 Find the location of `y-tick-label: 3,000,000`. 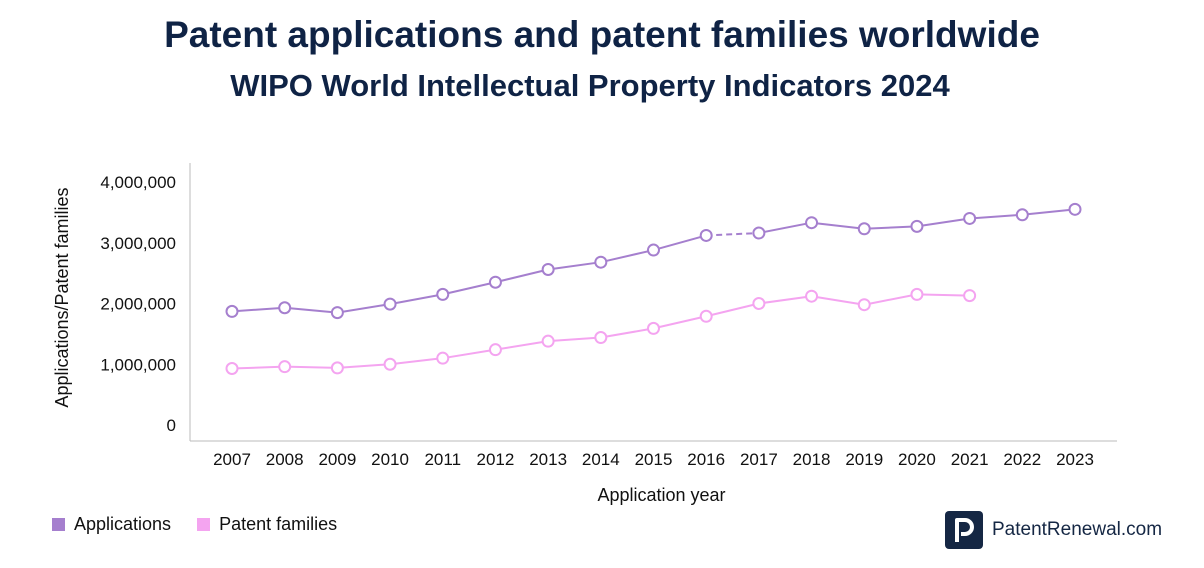

y-tick-label: 3,000,000 is located at coordinates (138, 243).